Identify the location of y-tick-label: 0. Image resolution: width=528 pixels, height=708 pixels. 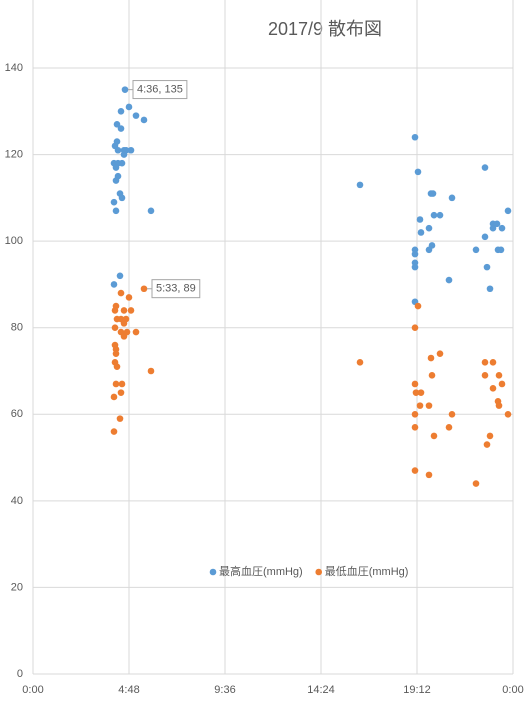
(20, 674).